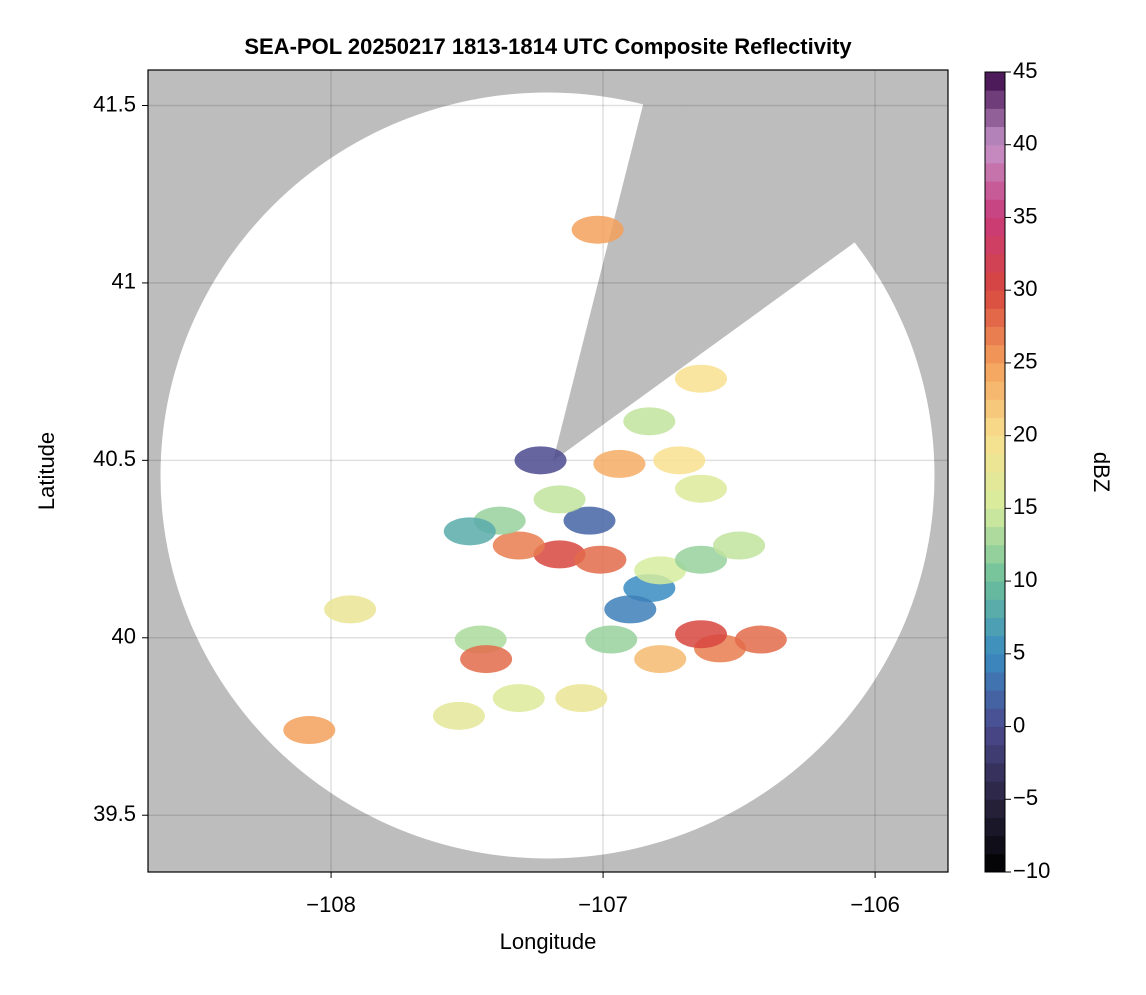 This screenshot has height=995, width=1146. Describe the element at coordinates (46, 471) in the screenshot. I see `y-axis-label: Latitude` at that location.